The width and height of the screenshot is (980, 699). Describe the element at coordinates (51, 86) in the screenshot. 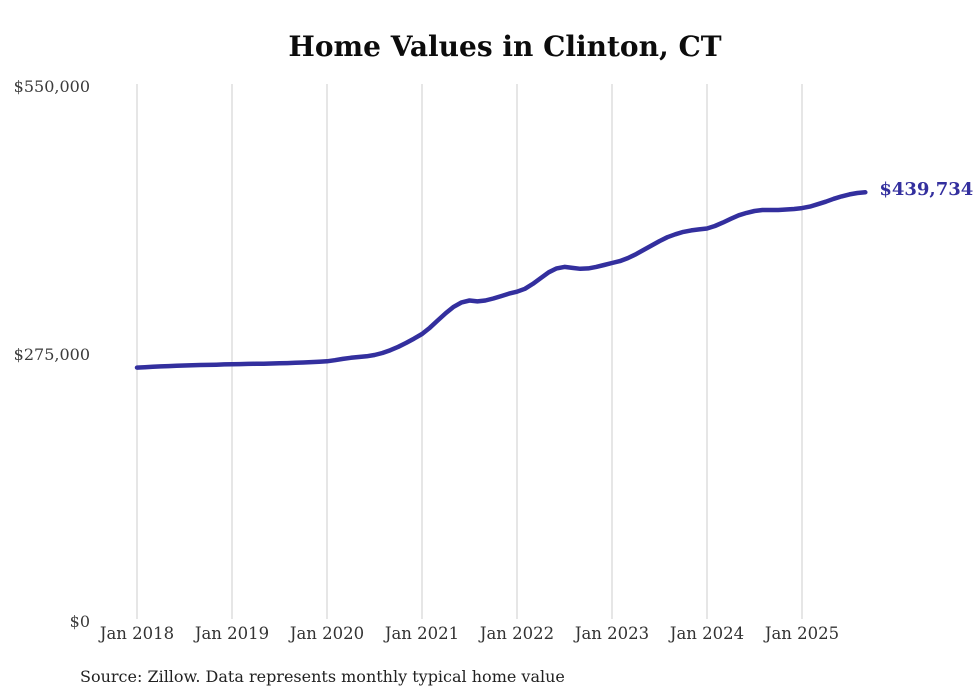

I see `y-axis-tick-label: $550,000` at that location.